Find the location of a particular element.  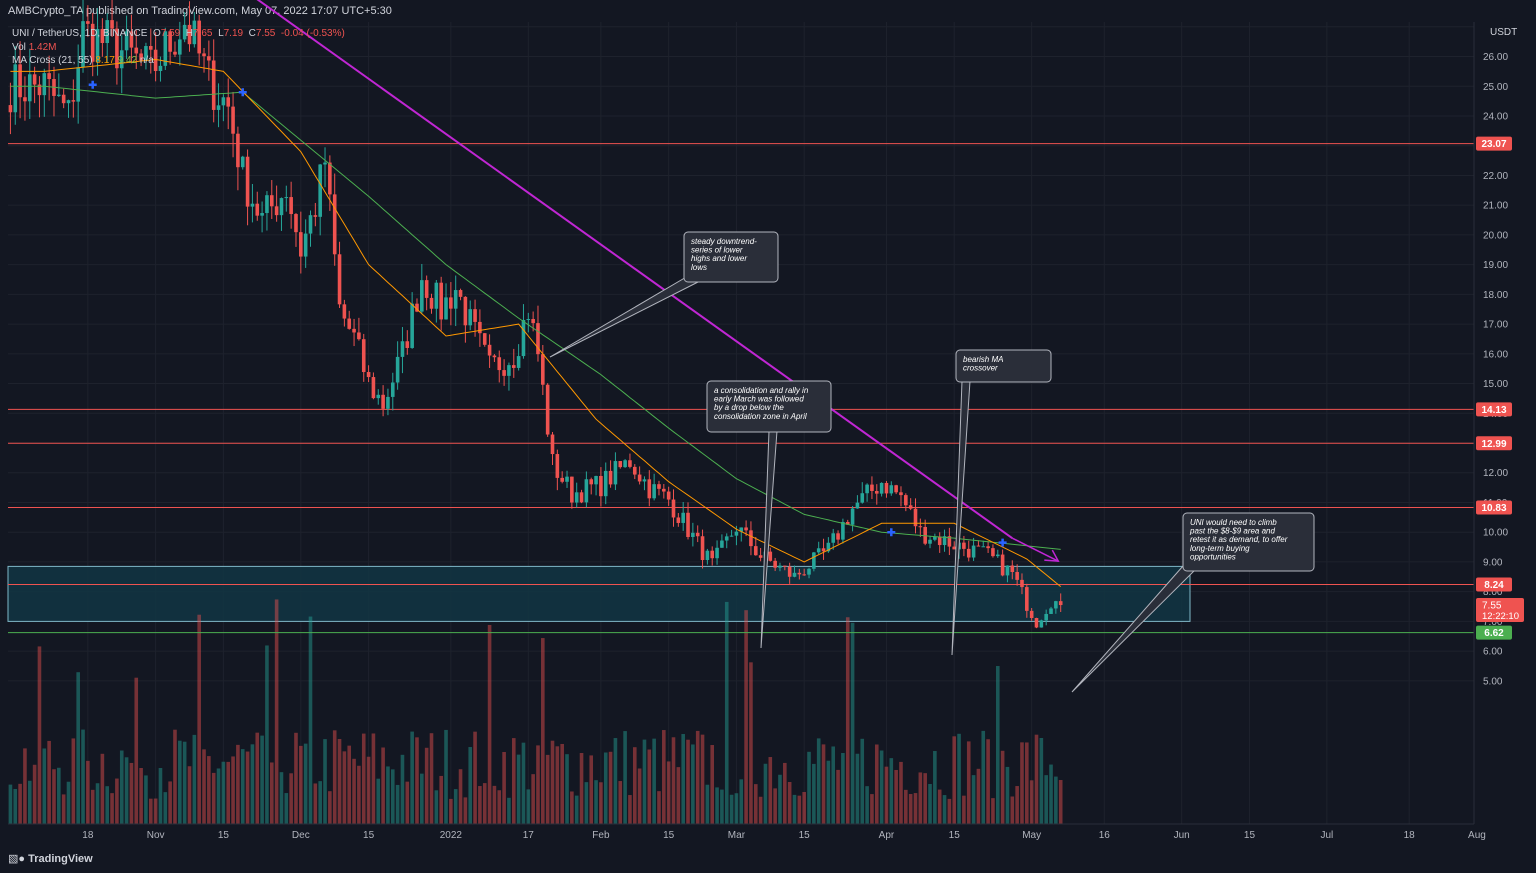

price-axis is located at coordinates (1505, 423).